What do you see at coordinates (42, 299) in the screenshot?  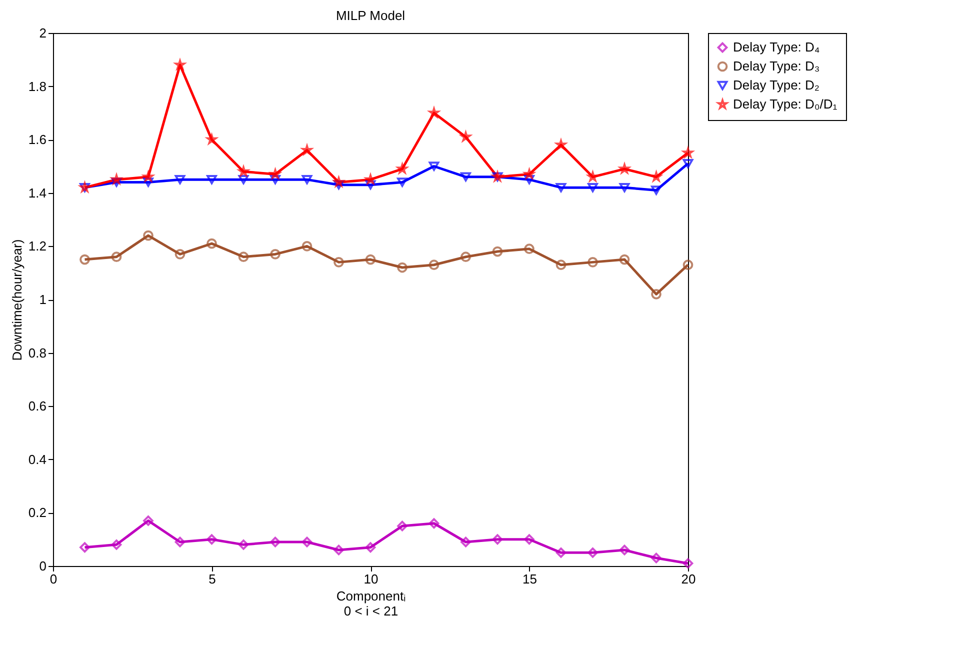 I see `y-tick-label: 1` at bounding box center [42, 299].